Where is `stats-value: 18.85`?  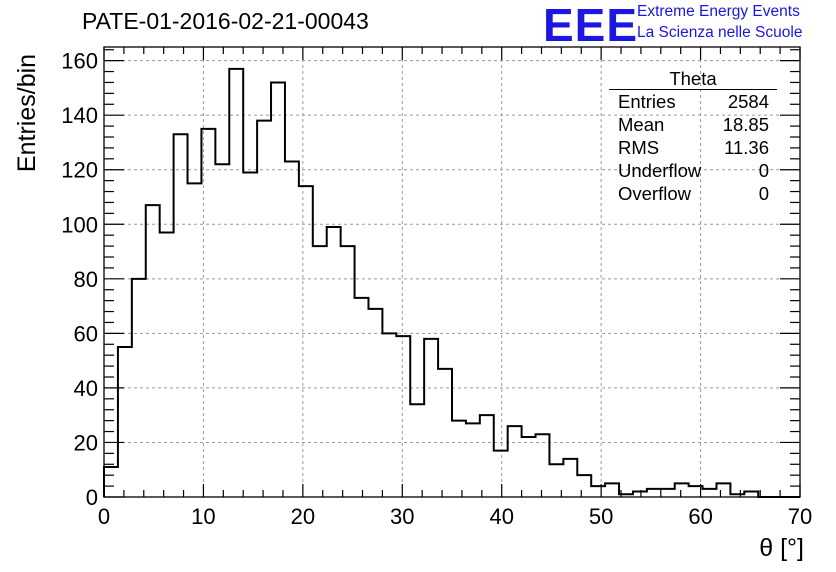 stats-value: 18.85 is located at coordinates (745, 124).